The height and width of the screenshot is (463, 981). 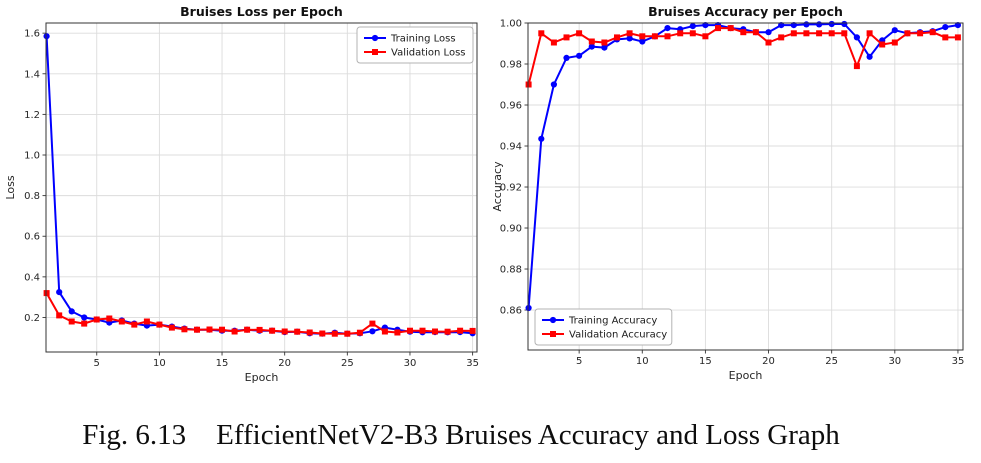 What do you see at coordinates (428, 53) in the screenshot?
I see `legend-label: Validation Loss` at bounding box center [428, 53].